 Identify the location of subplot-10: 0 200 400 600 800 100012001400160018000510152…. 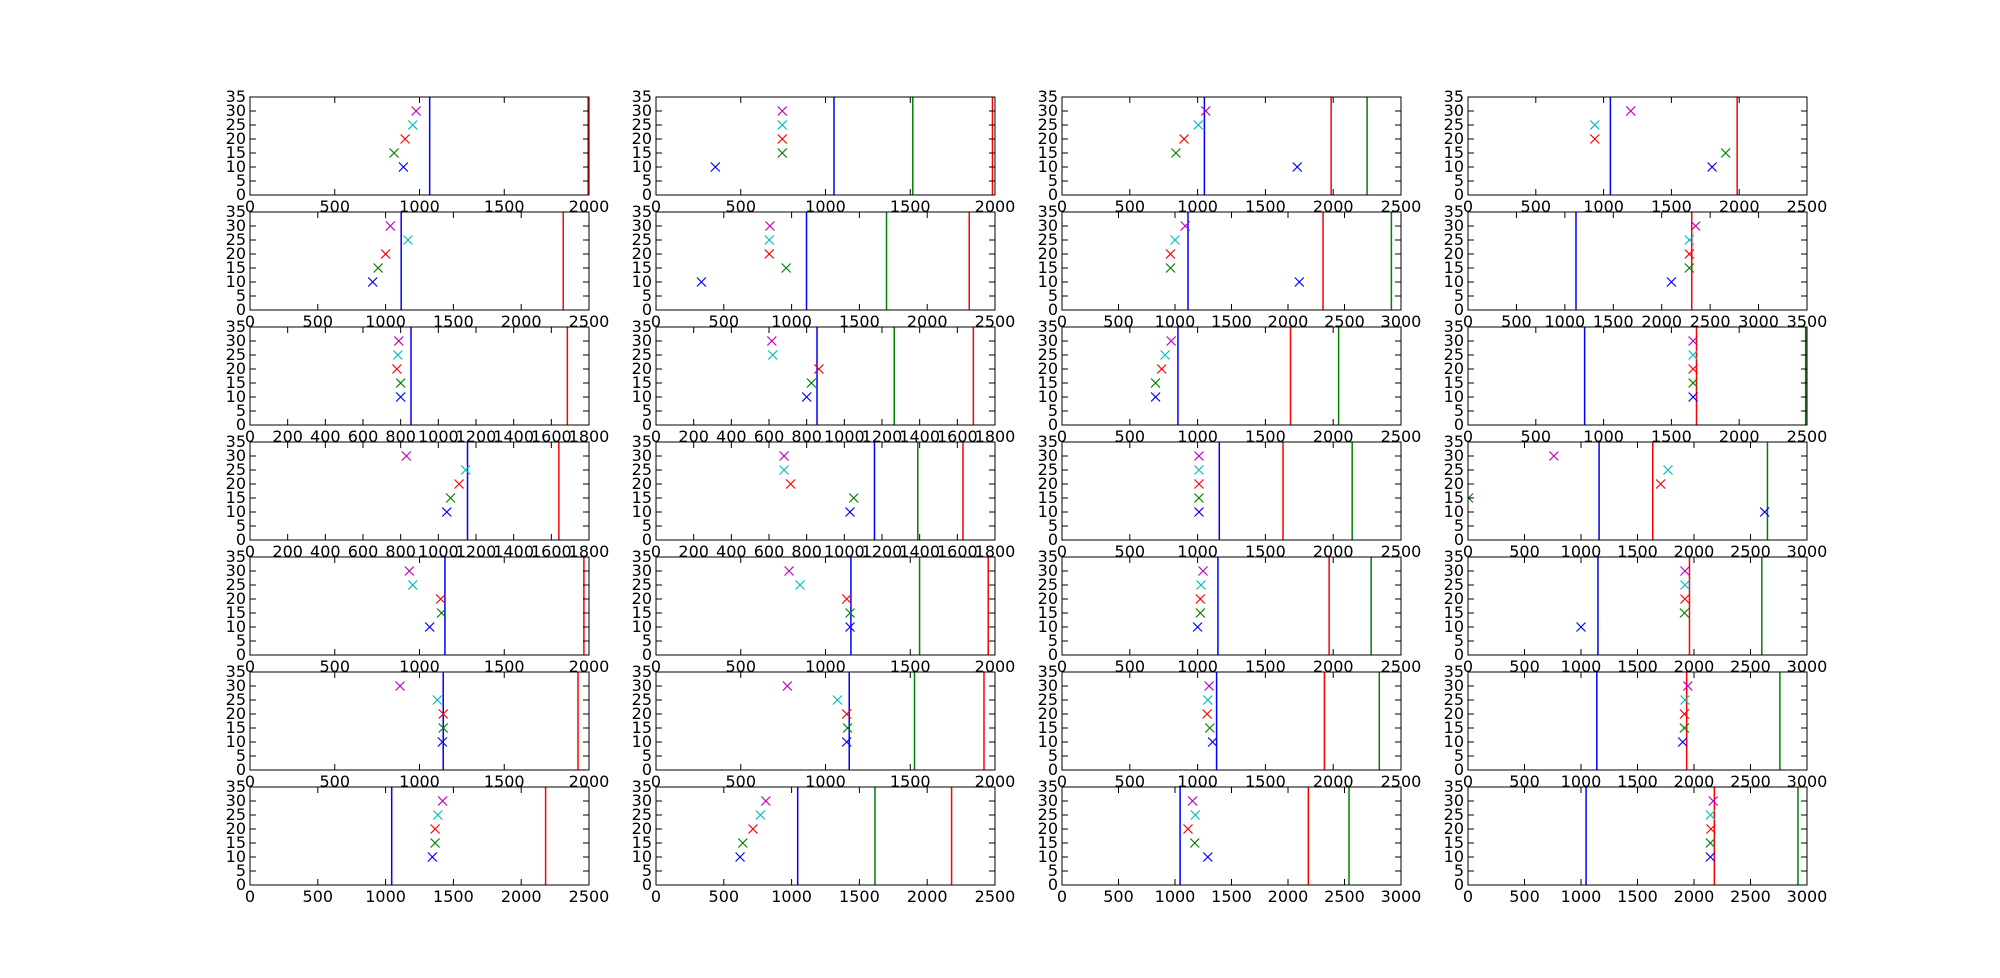
(824, 381).